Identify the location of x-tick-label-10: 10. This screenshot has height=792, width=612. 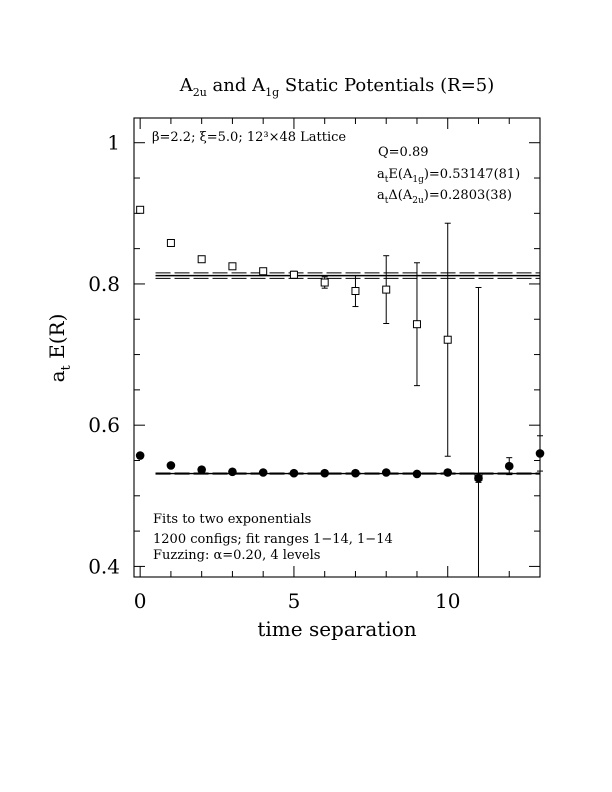
(447, 601).